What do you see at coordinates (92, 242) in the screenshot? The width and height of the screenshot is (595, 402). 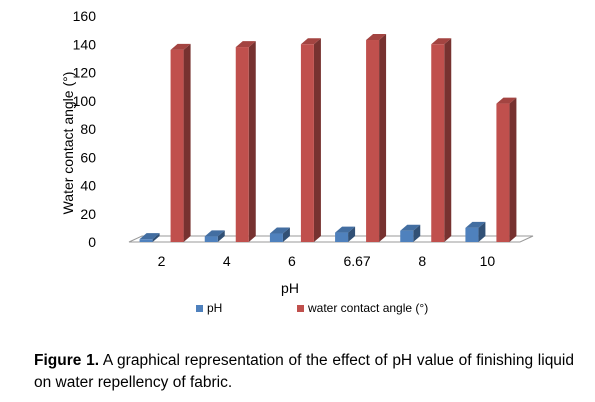 I see `y-tick-label: 0` at bounding box center [92, 242].